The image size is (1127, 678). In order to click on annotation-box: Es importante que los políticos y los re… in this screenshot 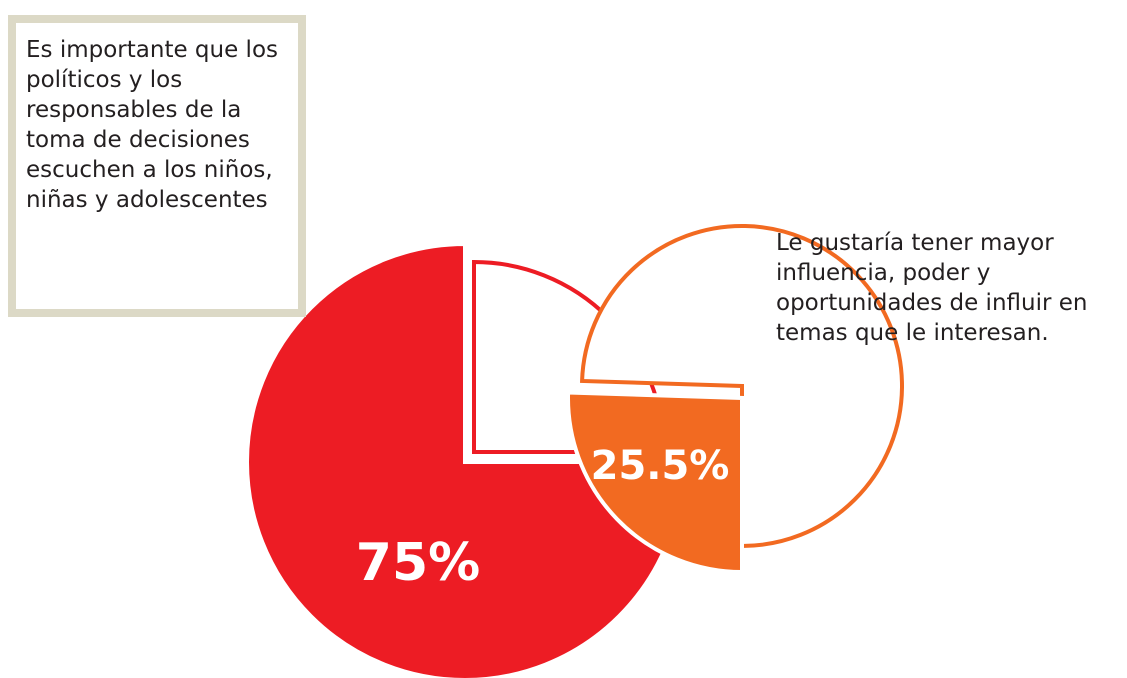, I will do `click(157, 166)`.